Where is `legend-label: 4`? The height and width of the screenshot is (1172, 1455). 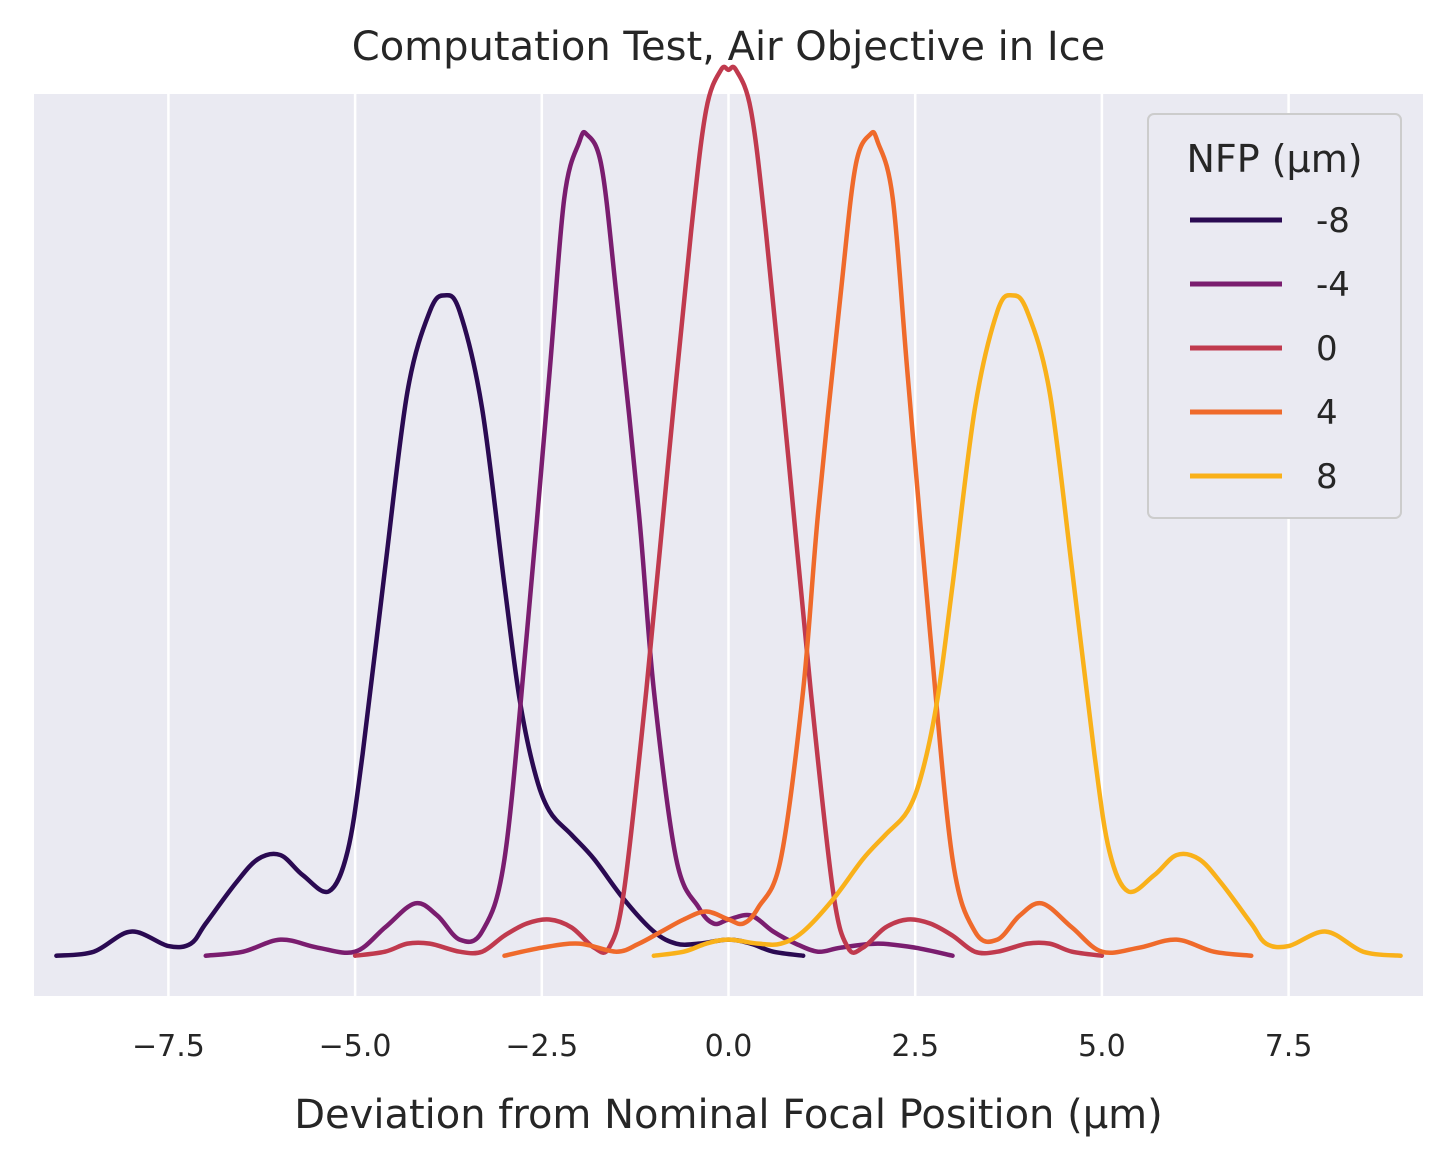 legend-label: 4 is located at coordinates (1327, 413).